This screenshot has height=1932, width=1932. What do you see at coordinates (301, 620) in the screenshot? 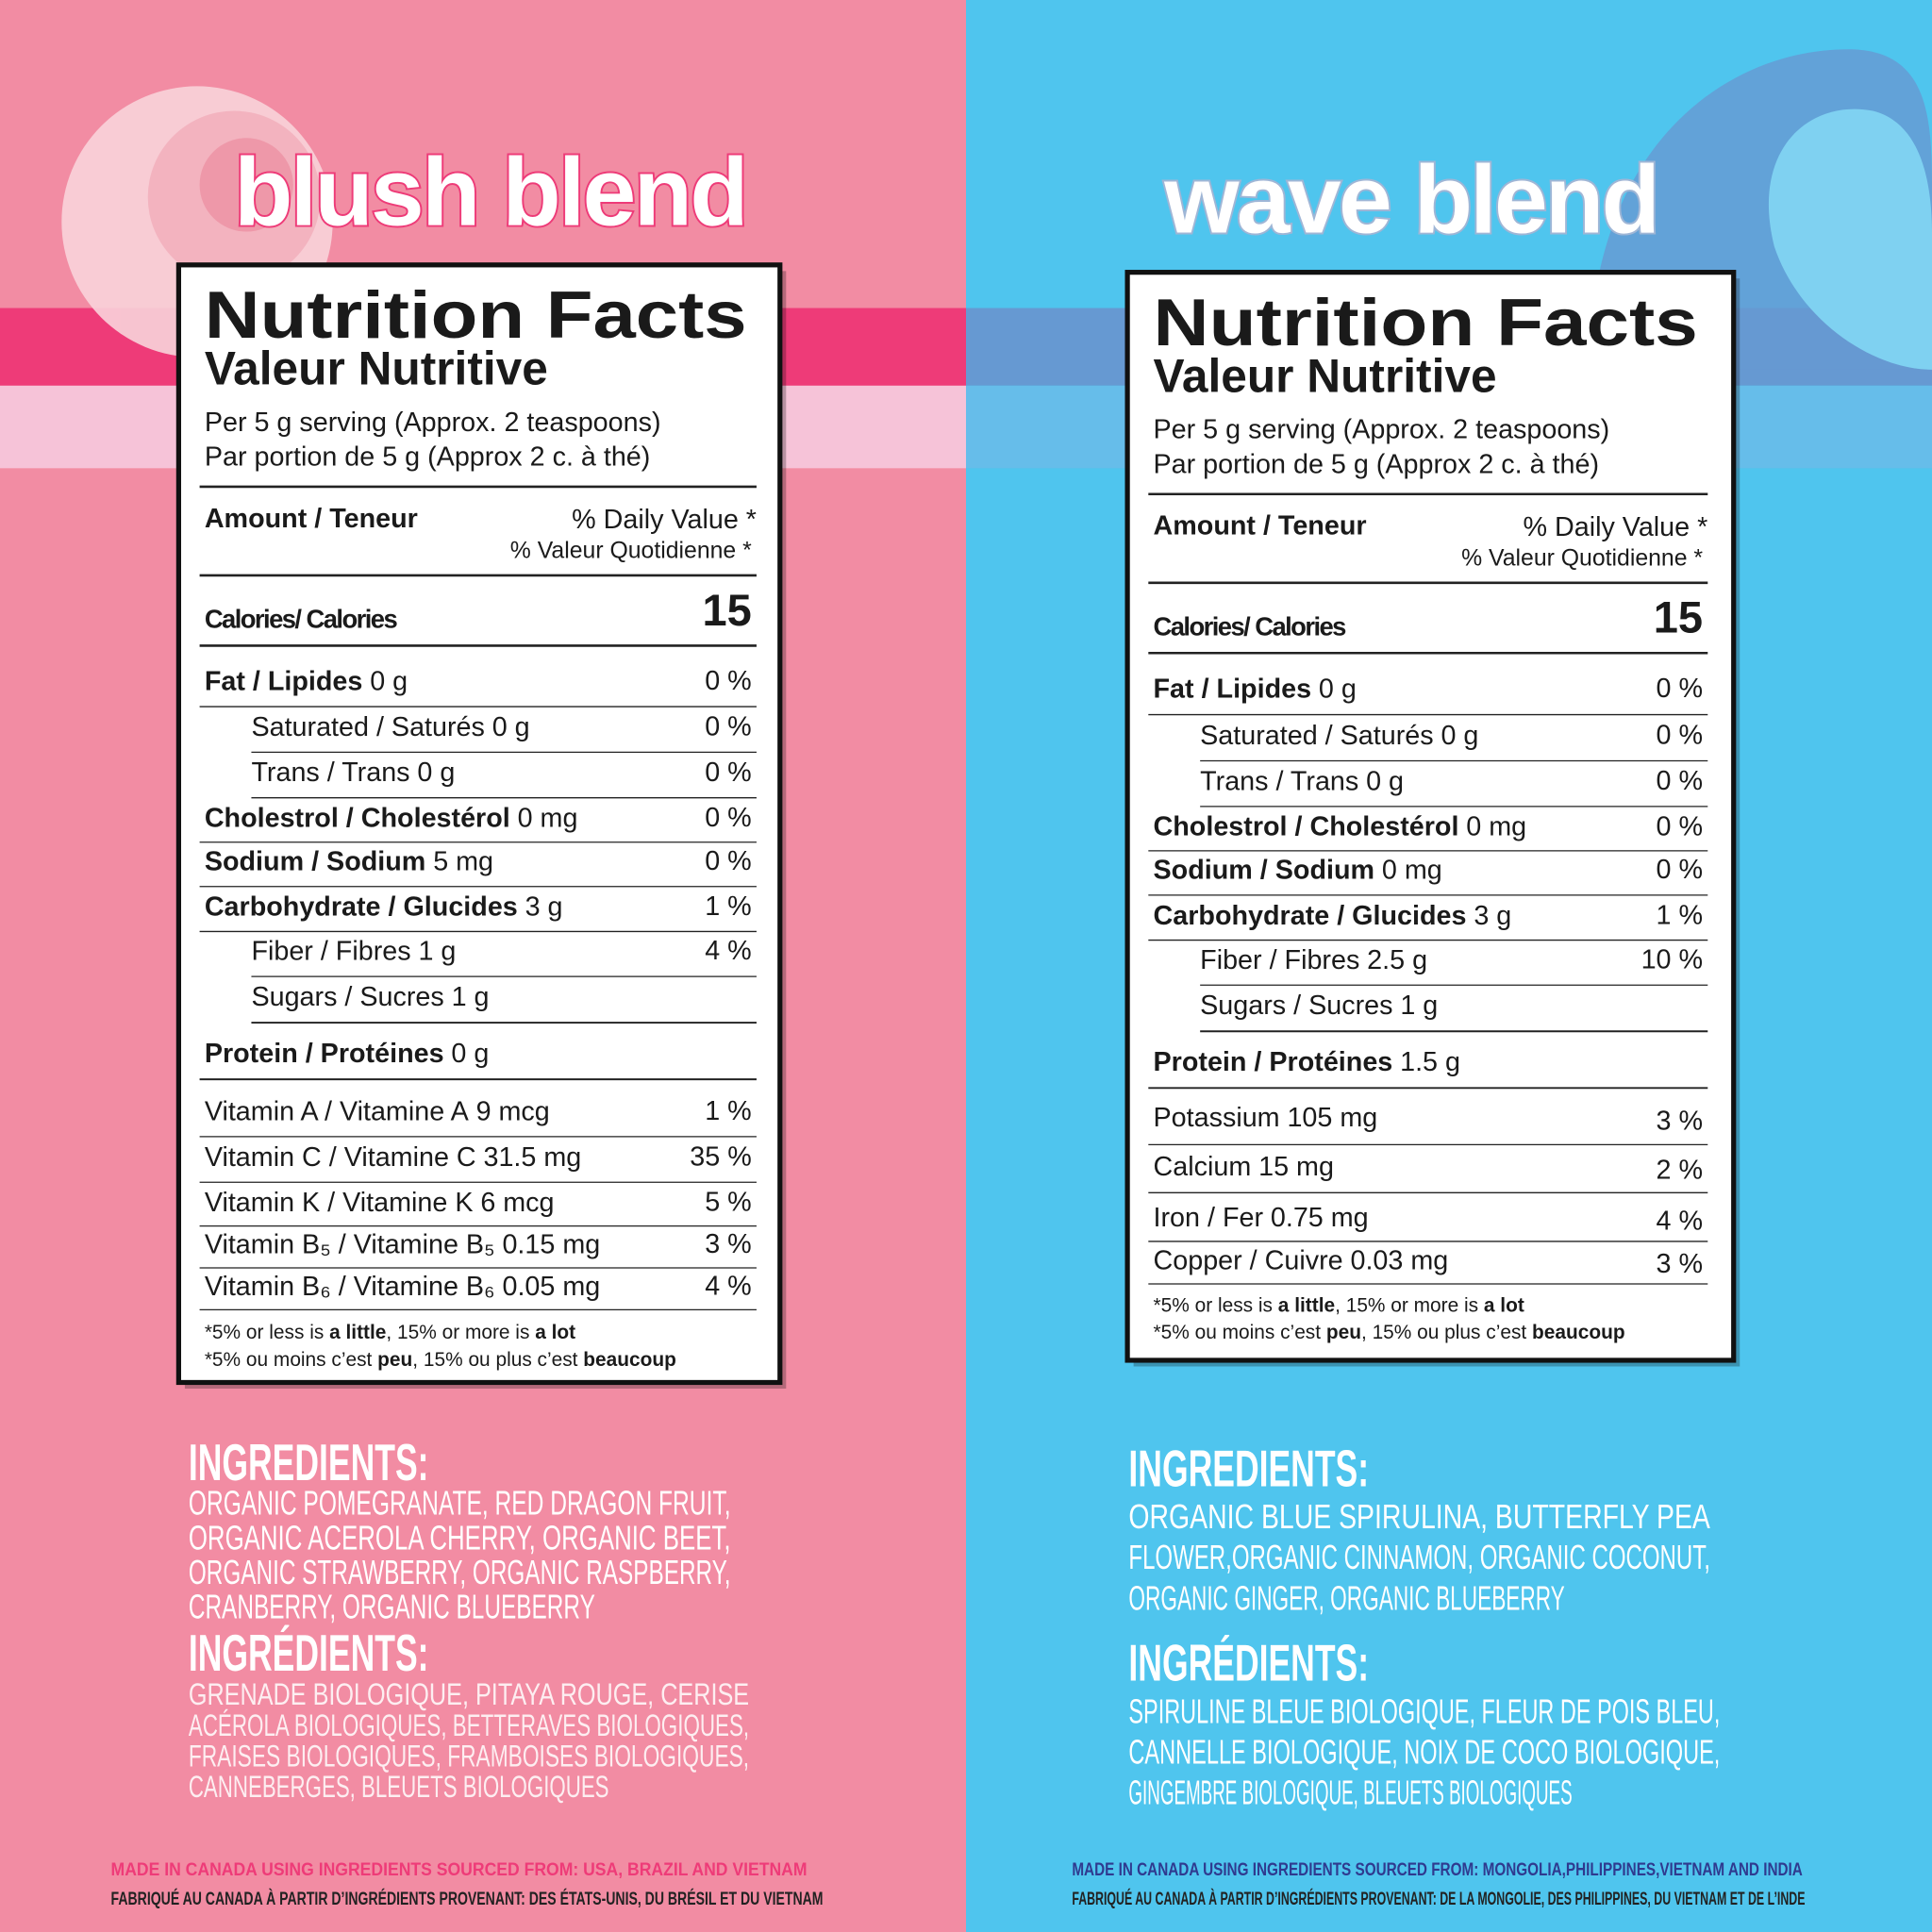
I see `calories-label: Calories/ Calories` at bounding box center [301, 620].